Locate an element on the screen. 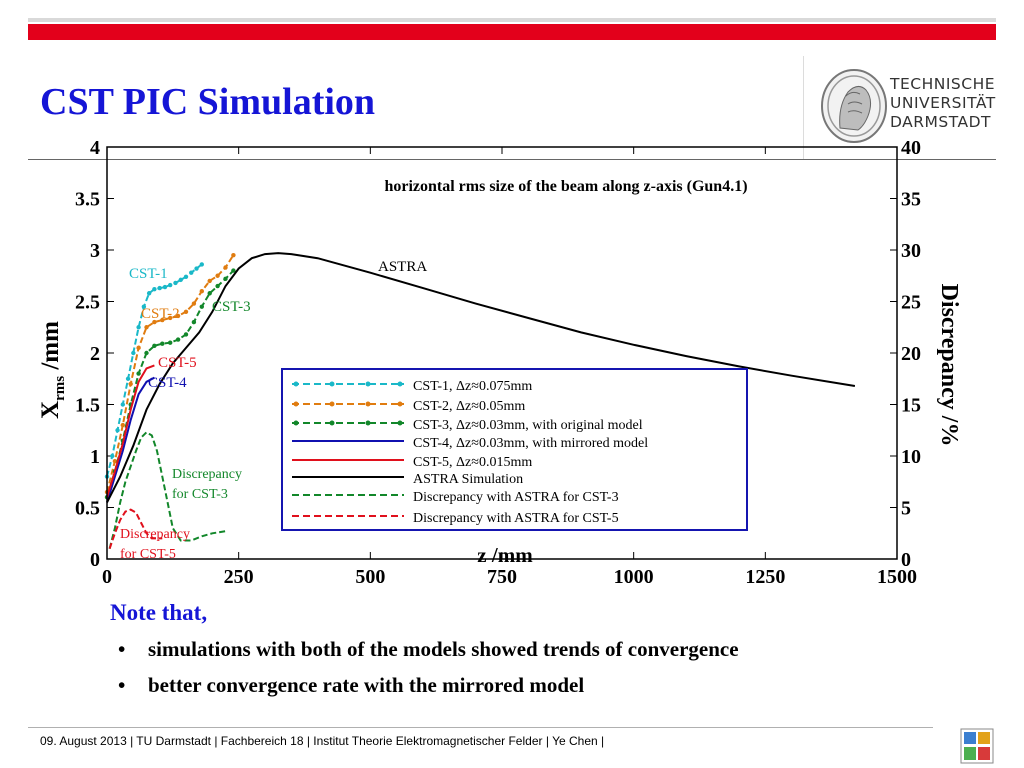 This screenshot has height=768, width=1024. legend-box is located at coordinates (514, 449).